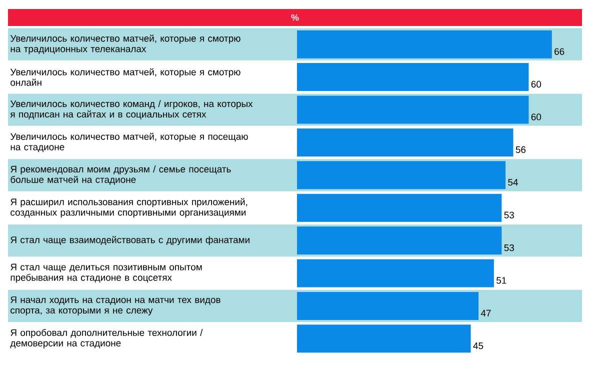  I want to click on y-tick-label: Я расширил использования спортивных приложений, созданных различными спортивными организациями, so click(129, 208).